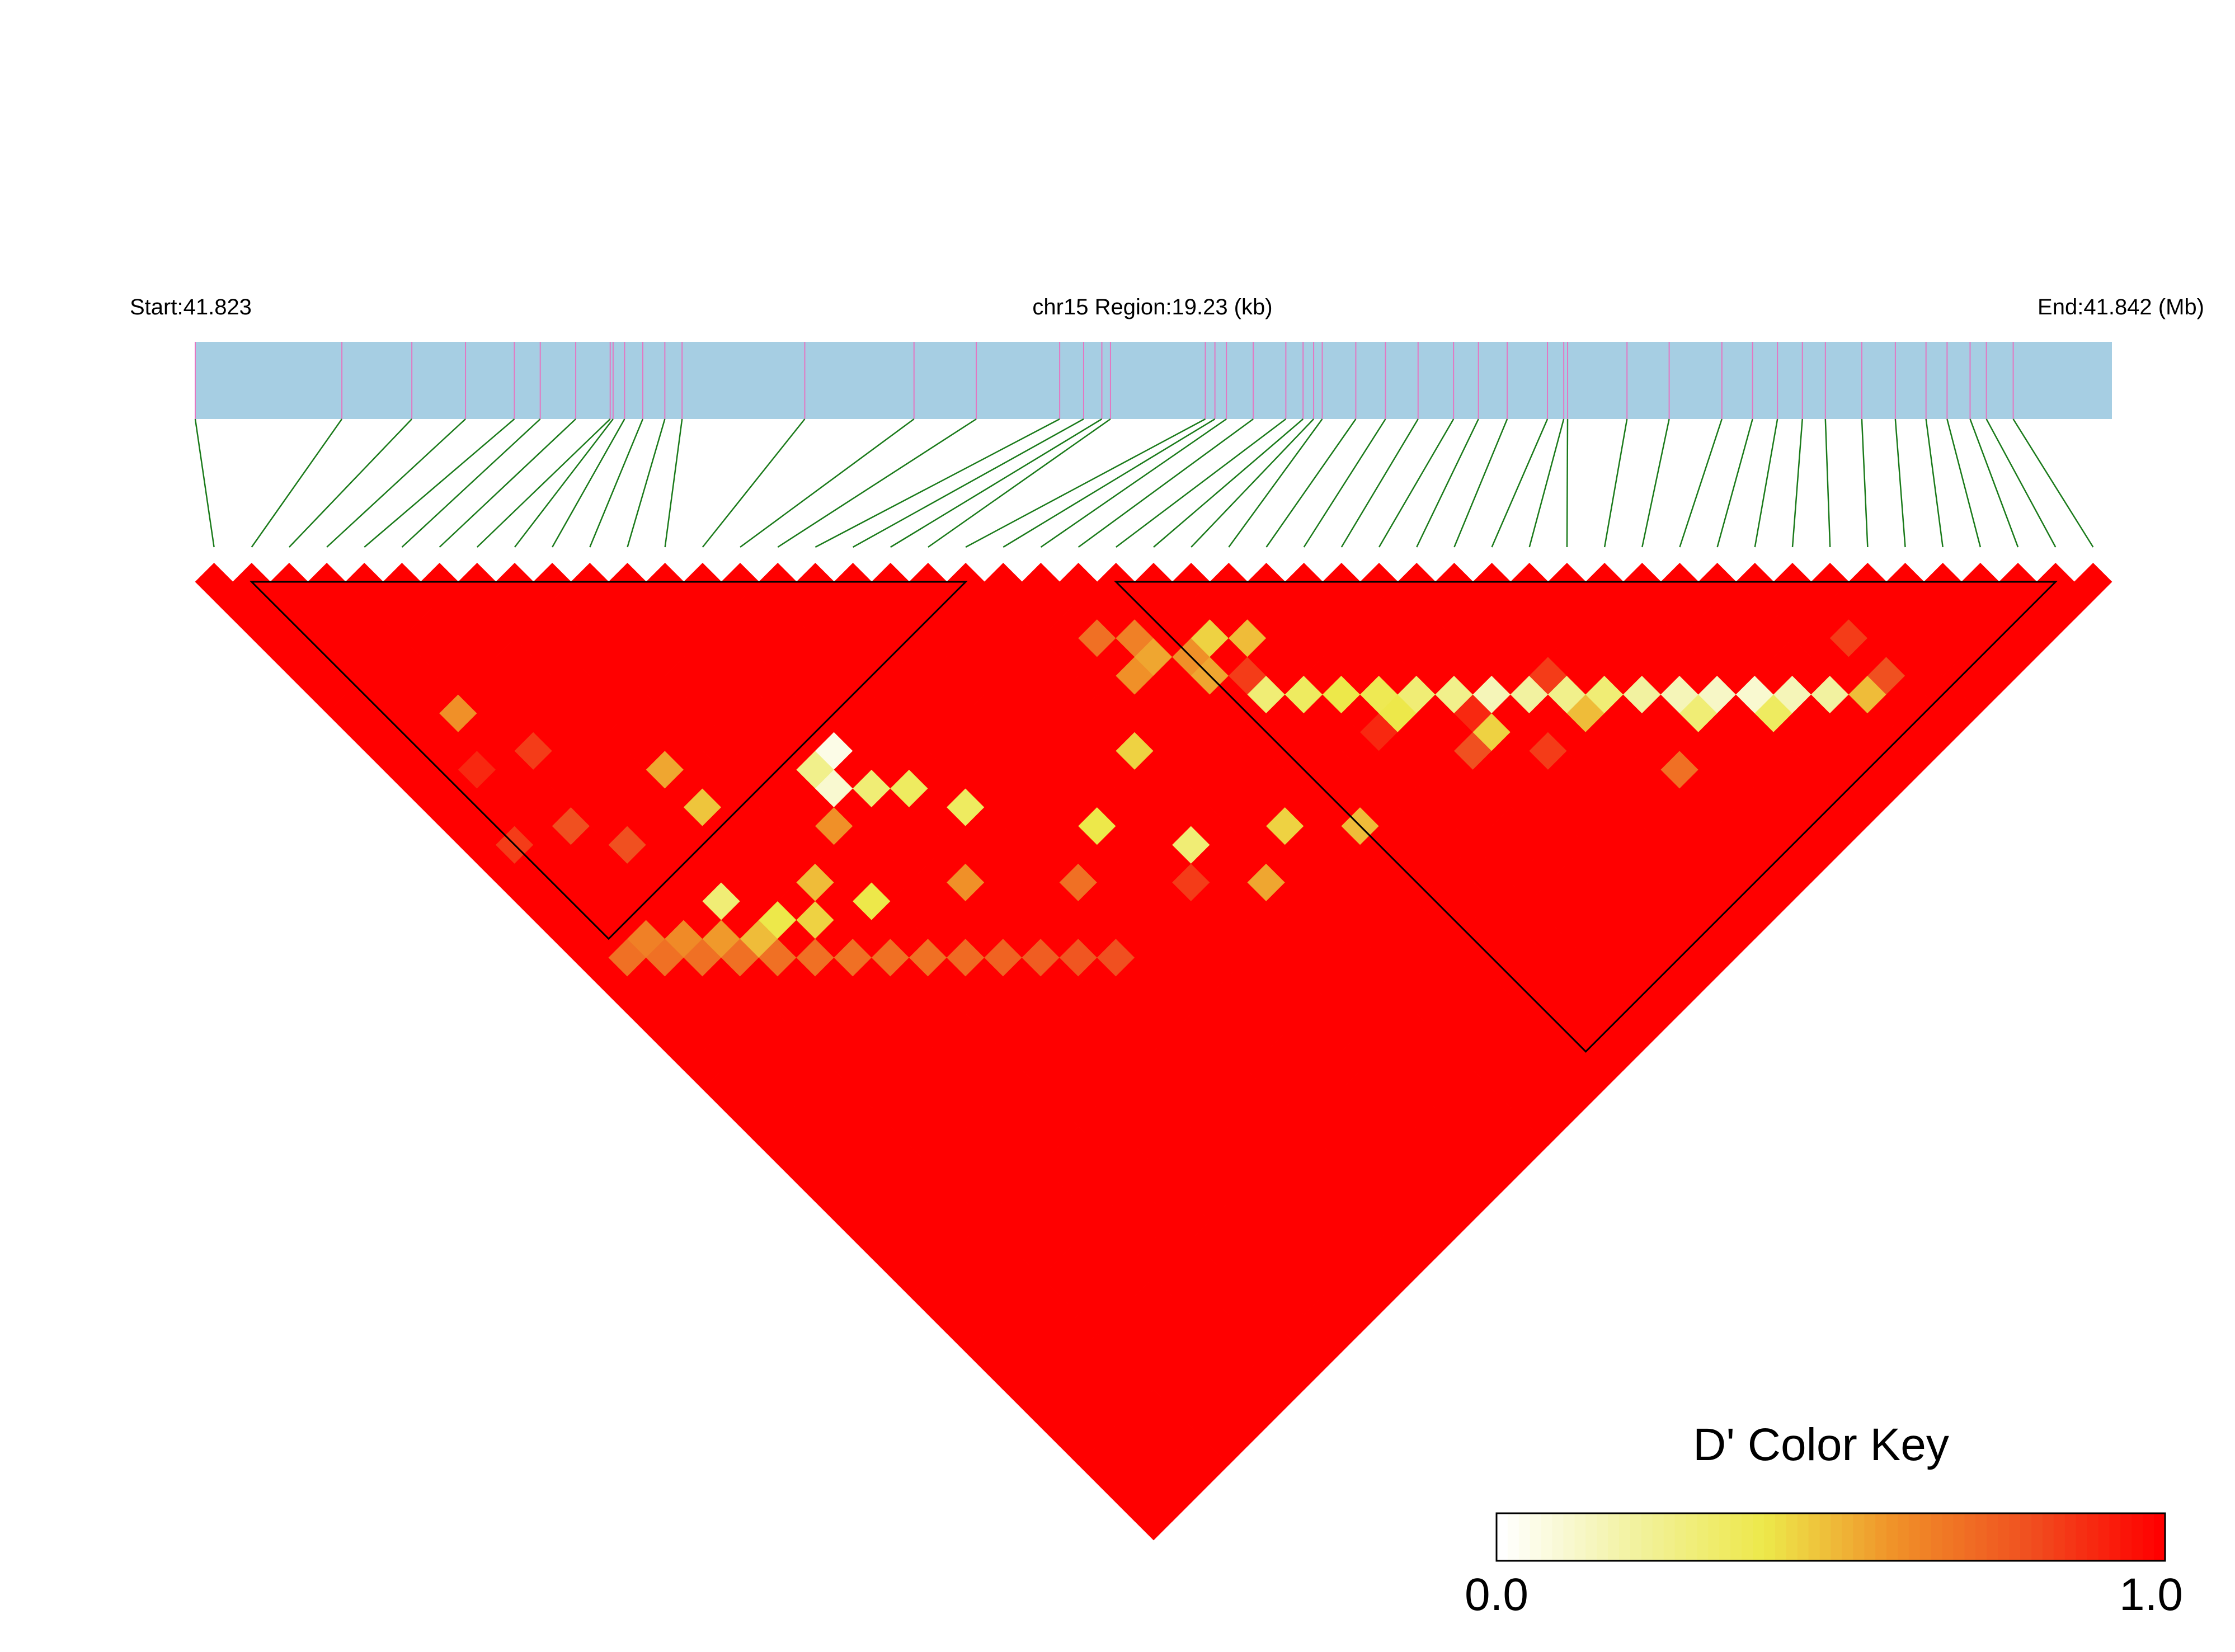 Image resolution: width=2235 pixels, height=1652 pixels. Describe the element at coordinates (2151, 1595) in the screenshot. I see `color-key-max-label: 1.0` at that location.